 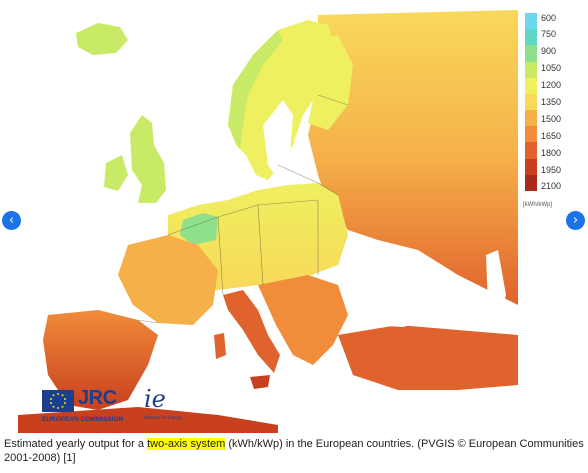 I want to click on caption-highlight: two-axis system, so click(x=186, y=444).